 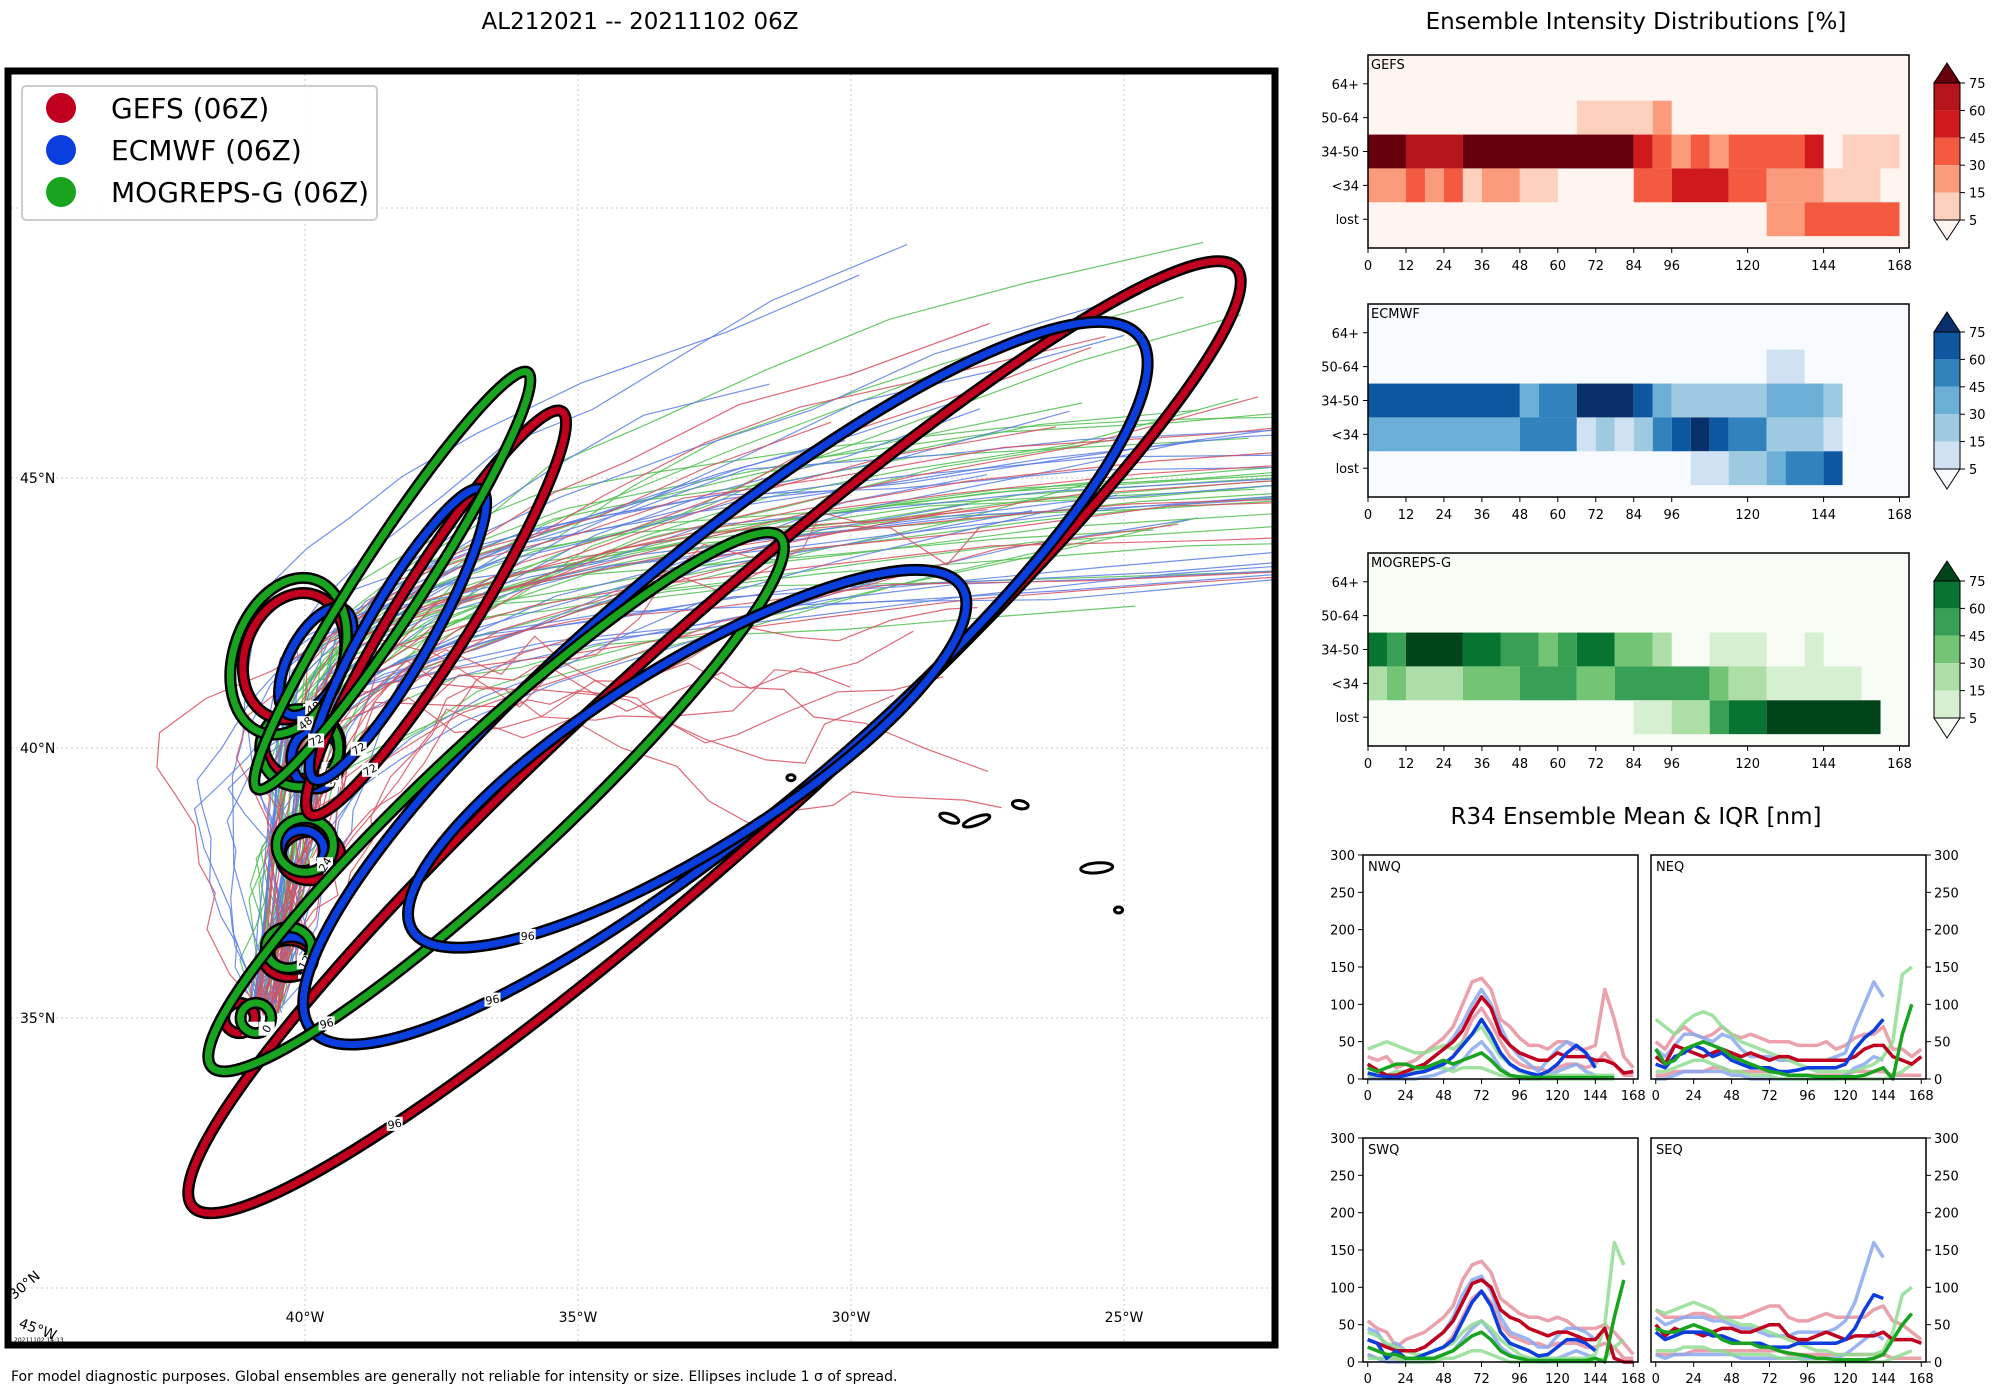 What do you see at coordinates (1346, 1043) in the screenshot?
I see `y-tick-label: 50` at bounding box center [1346, 1043].